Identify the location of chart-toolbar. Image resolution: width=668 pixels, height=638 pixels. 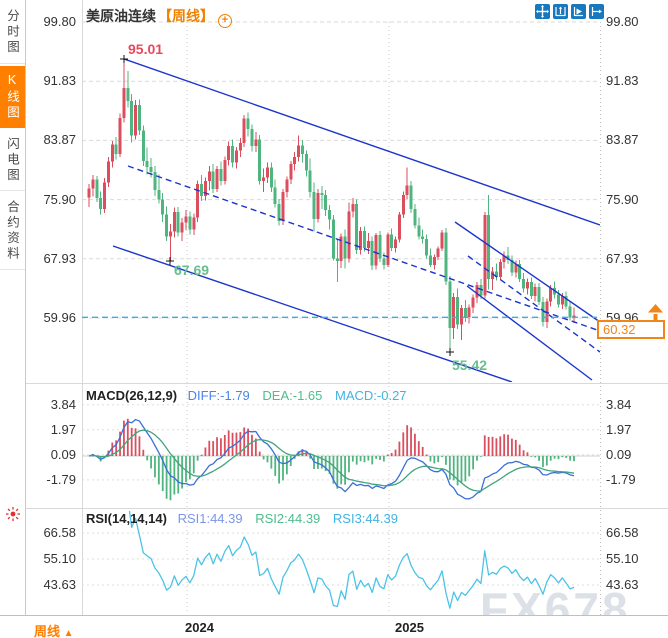
(569, 11).